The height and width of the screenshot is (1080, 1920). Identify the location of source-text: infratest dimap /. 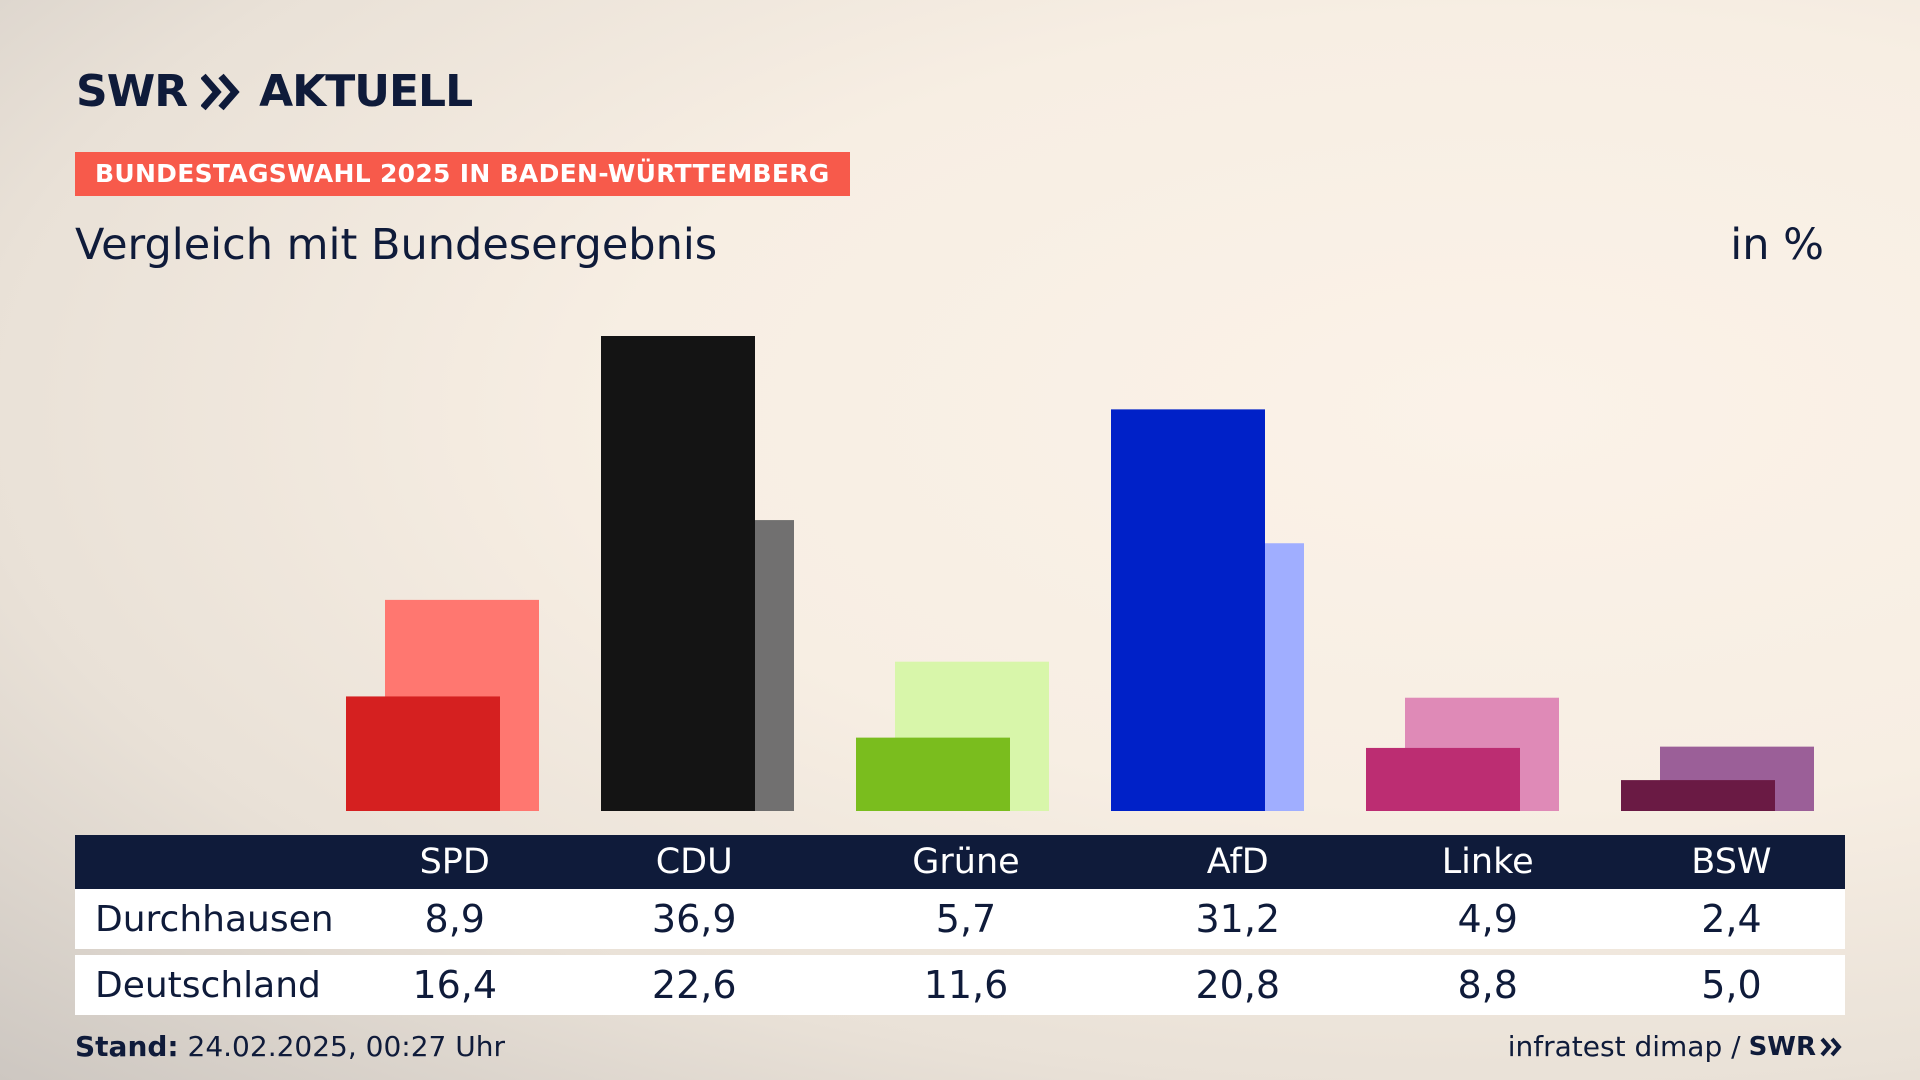
(1624, 1046).